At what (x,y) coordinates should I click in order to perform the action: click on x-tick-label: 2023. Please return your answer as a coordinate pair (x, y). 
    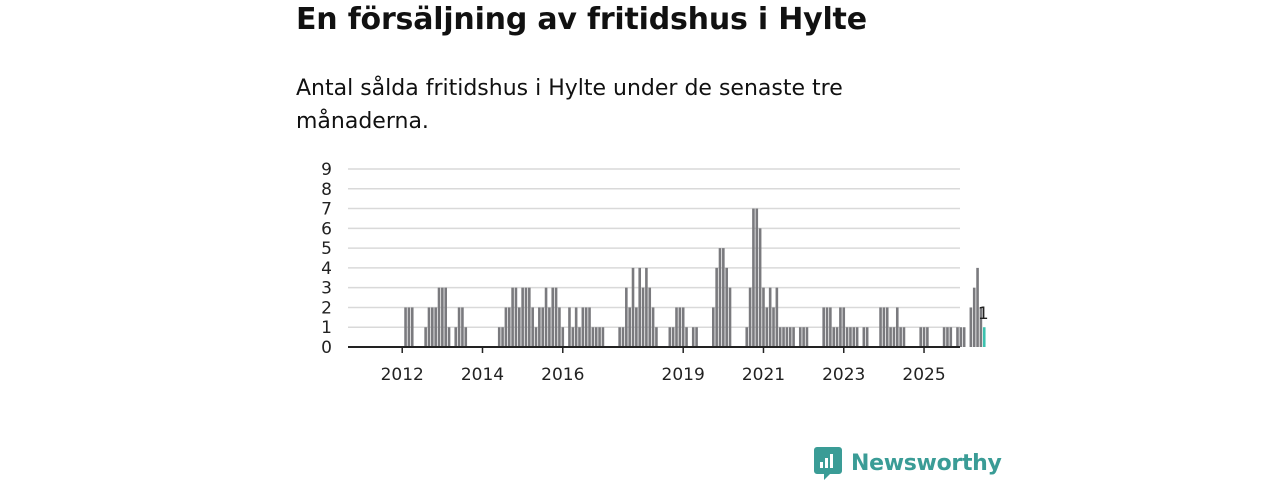
    Looking at the image, I should click on (843, 375).